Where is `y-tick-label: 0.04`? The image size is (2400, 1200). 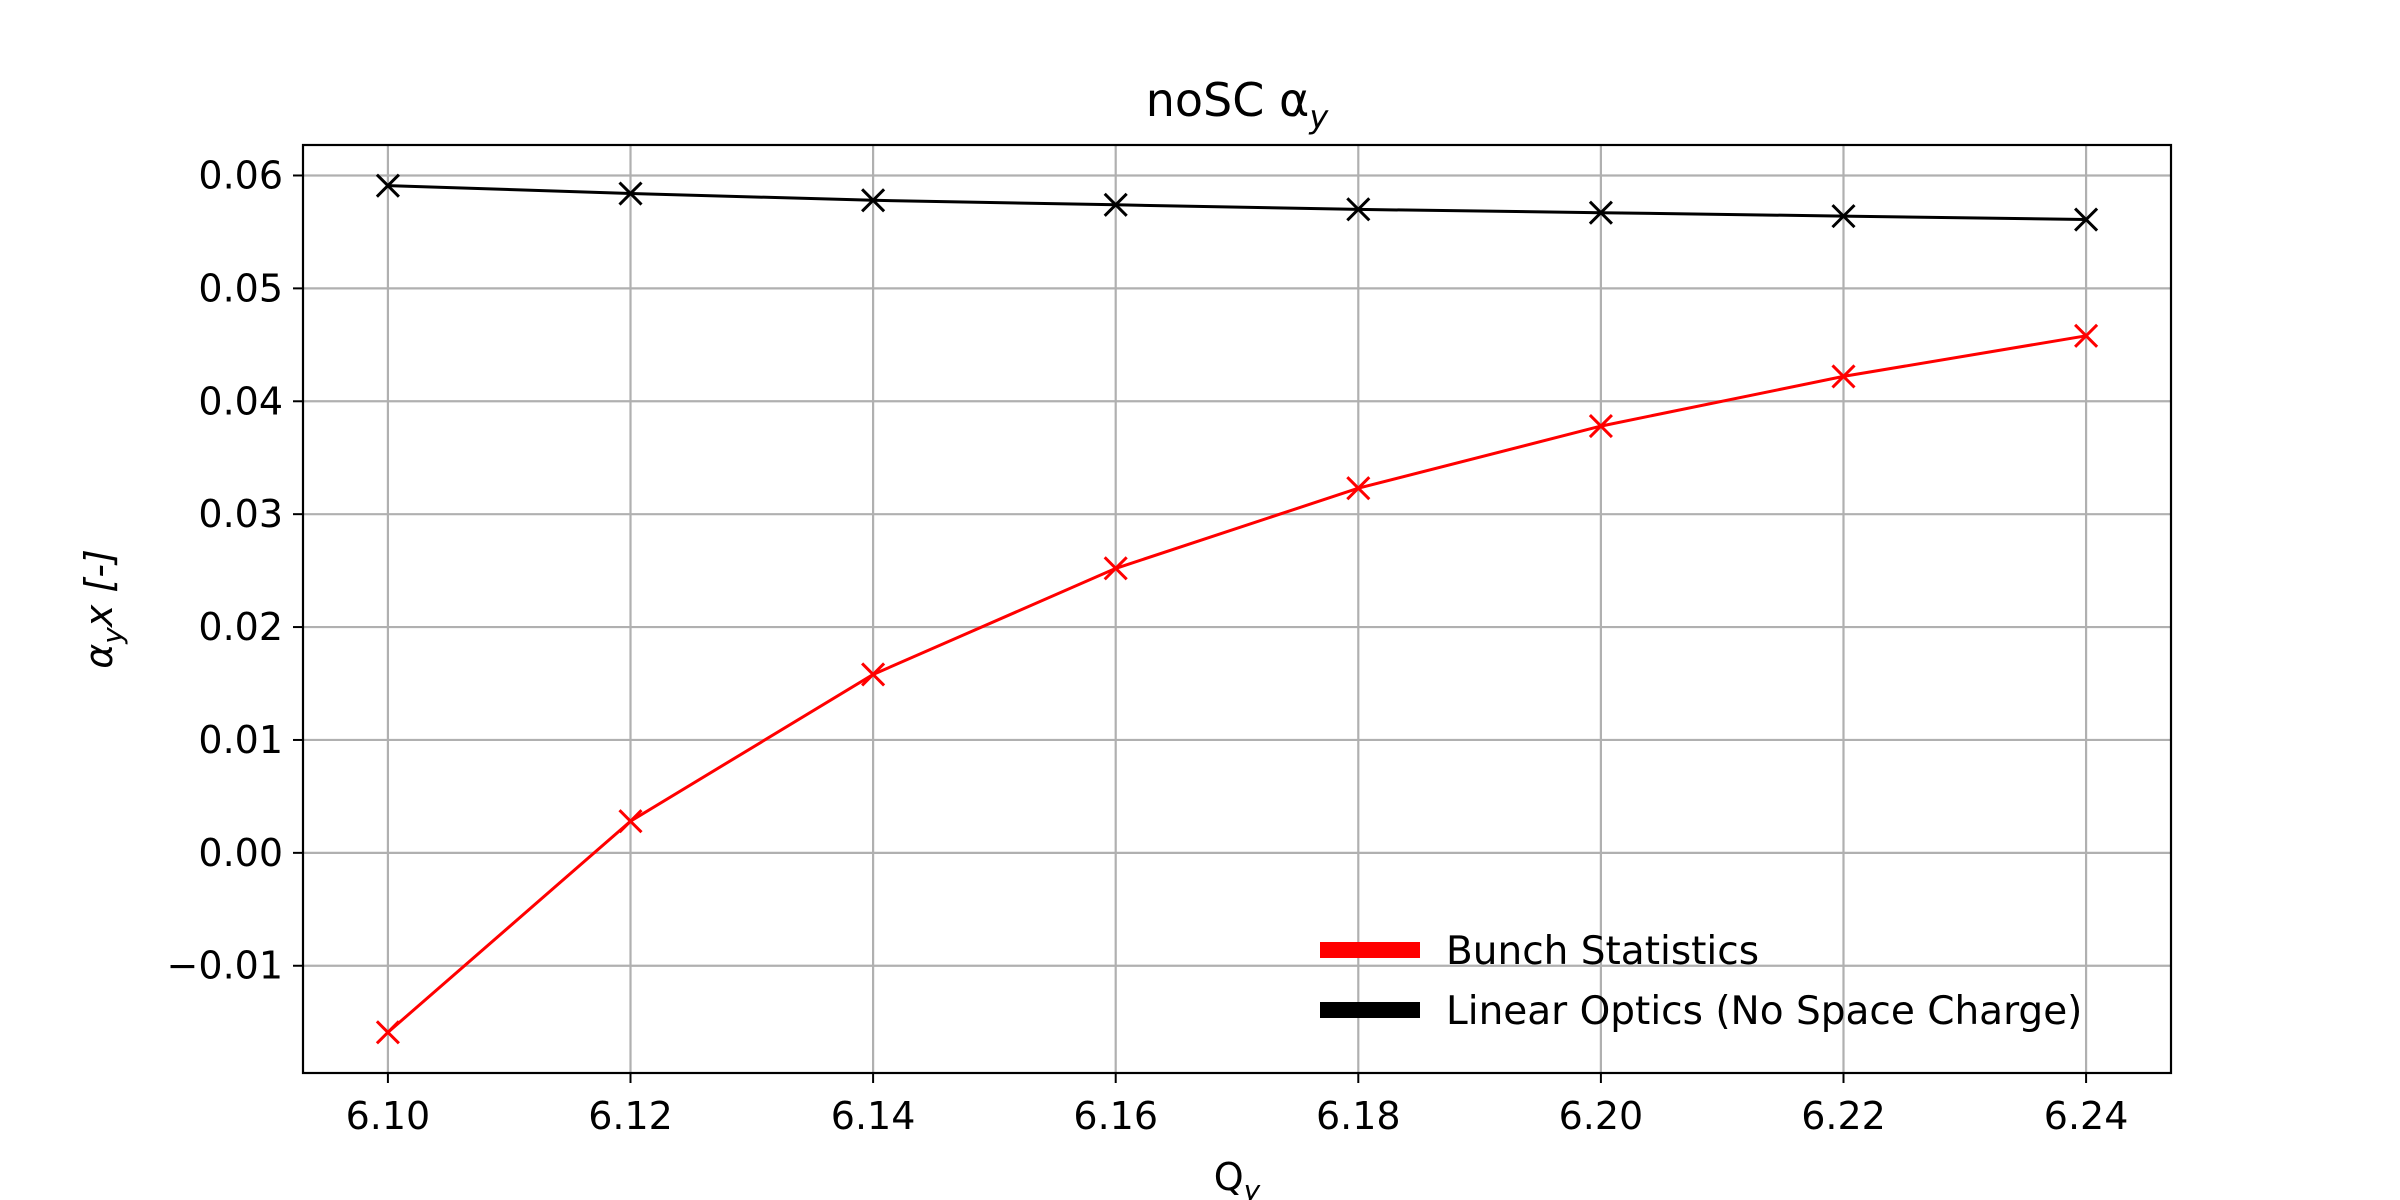
y-tick-label: 0.04 is located at coordinates (240, 401).